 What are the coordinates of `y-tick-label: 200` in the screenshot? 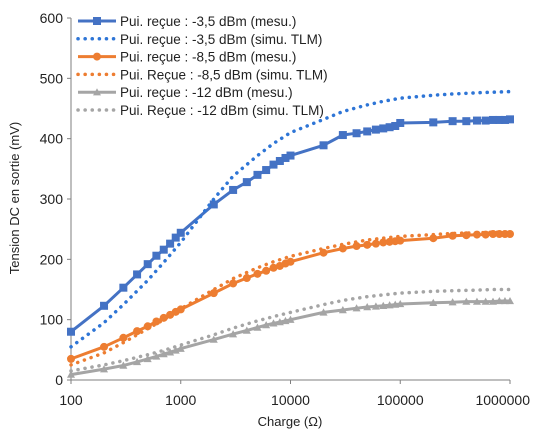 It's located at (52, 259).